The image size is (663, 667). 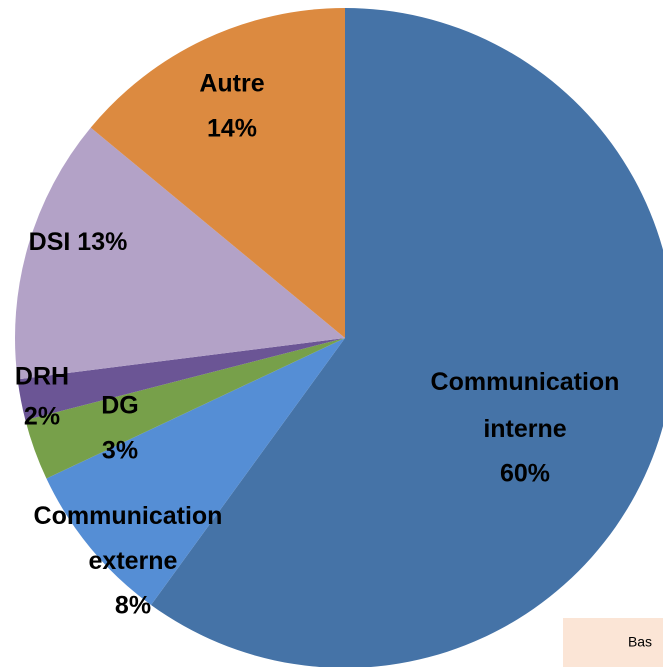 I want to click on slice-name: DSI, so click(x=50, y=242).